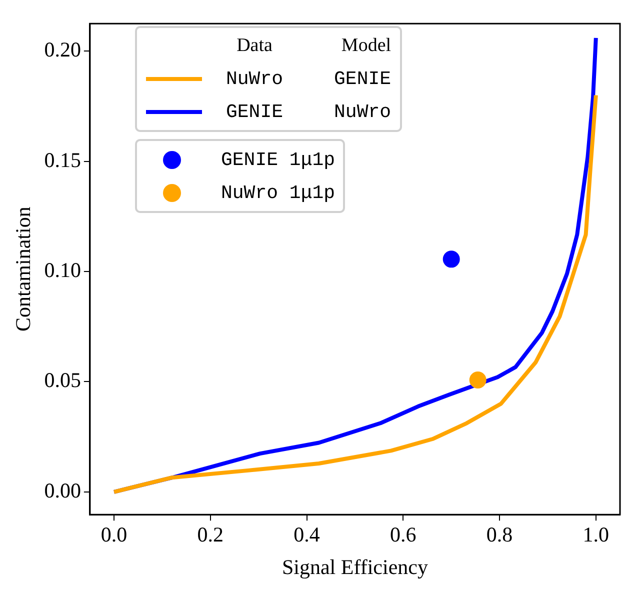 This screenshot has width=638, height=593. What do you see at coordinates (499, 534) in the screenshot?
I see `x-tick-label: 0.8` at bounding box center [499, 534].